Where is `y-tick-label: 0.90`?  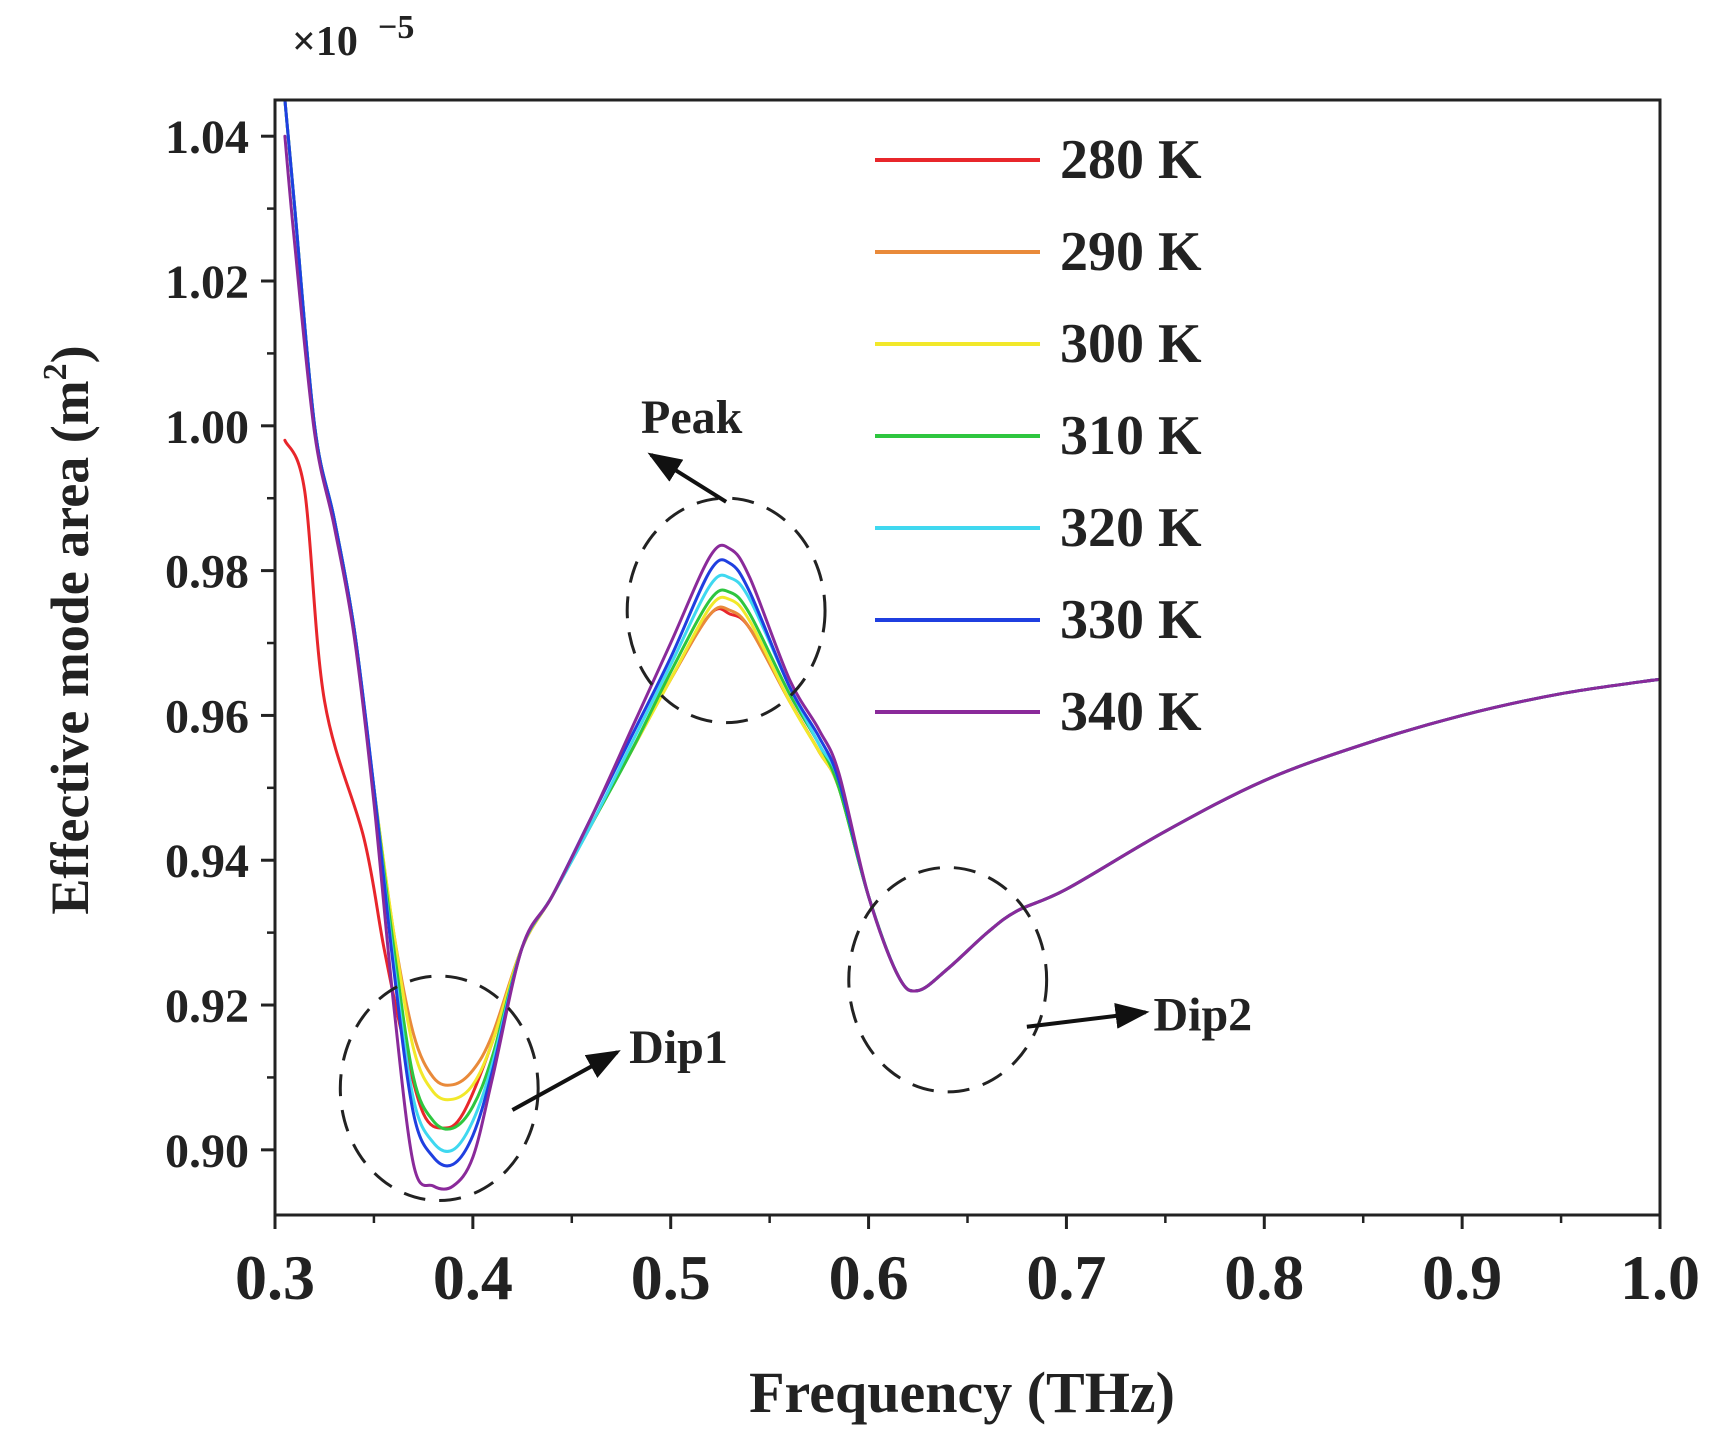 y-tick-label: 0.90 is located at coordinates (207, 1151).